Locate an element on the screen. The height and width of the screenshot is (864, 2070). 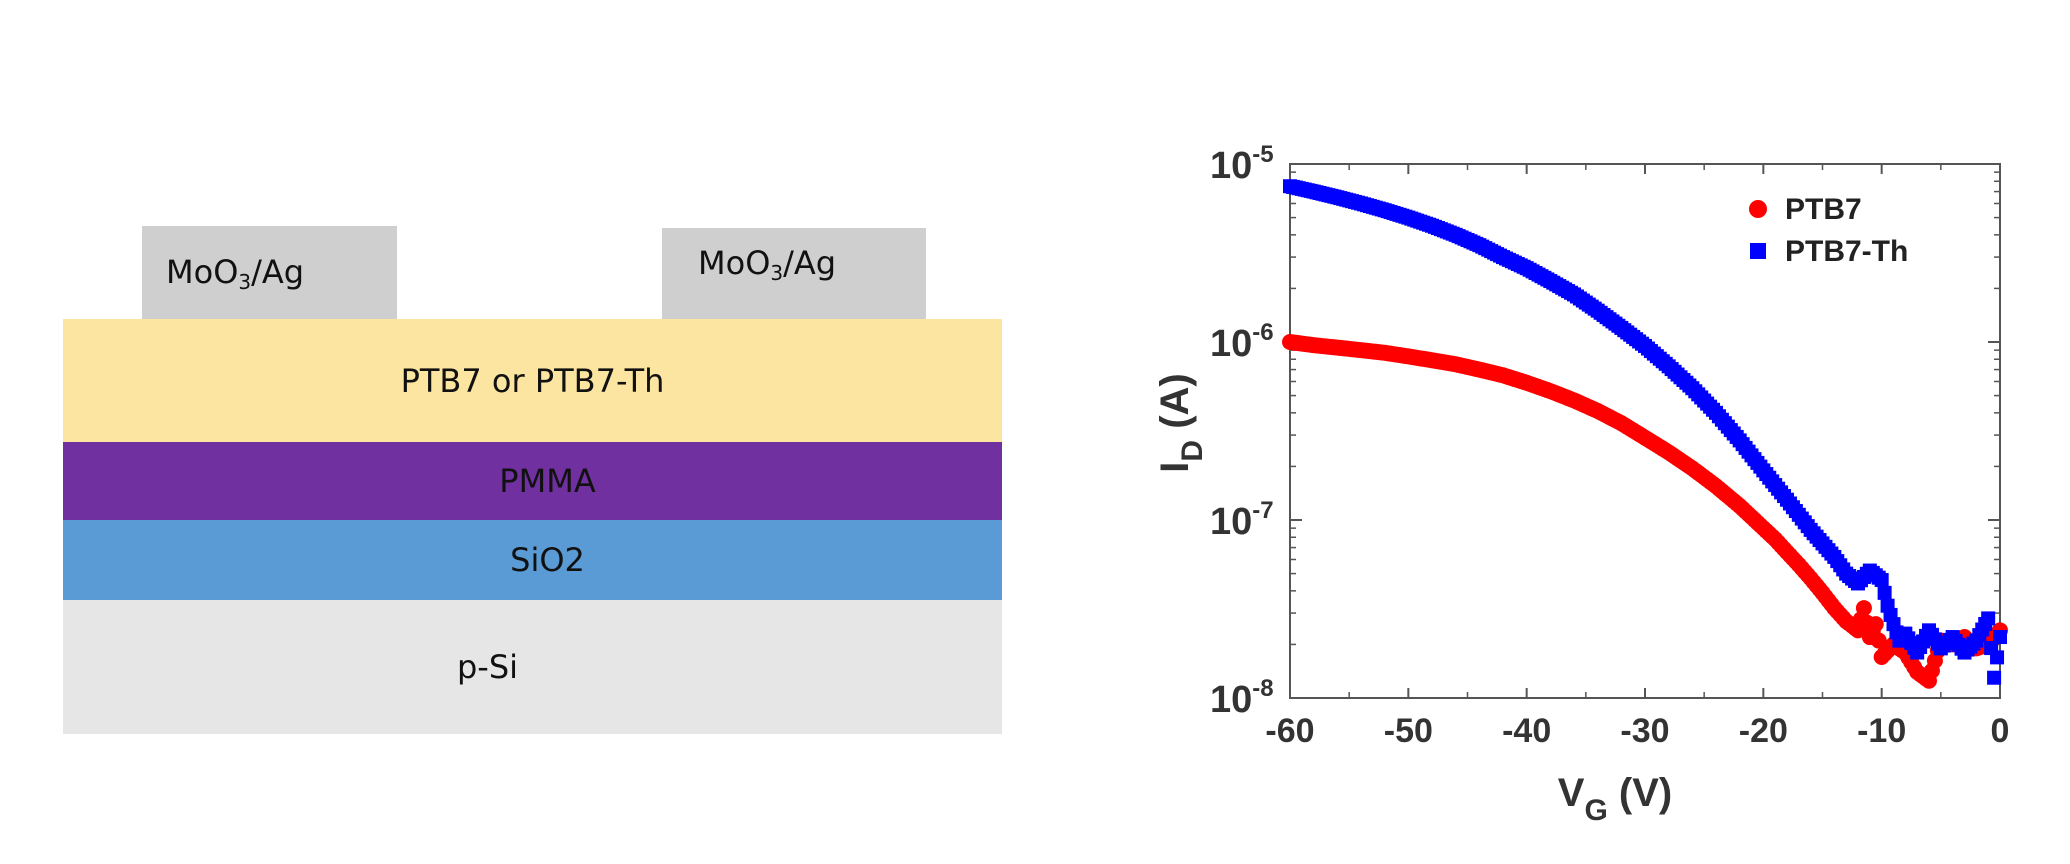
layer-pmma: PMMA is located at coordinates (532, 481).